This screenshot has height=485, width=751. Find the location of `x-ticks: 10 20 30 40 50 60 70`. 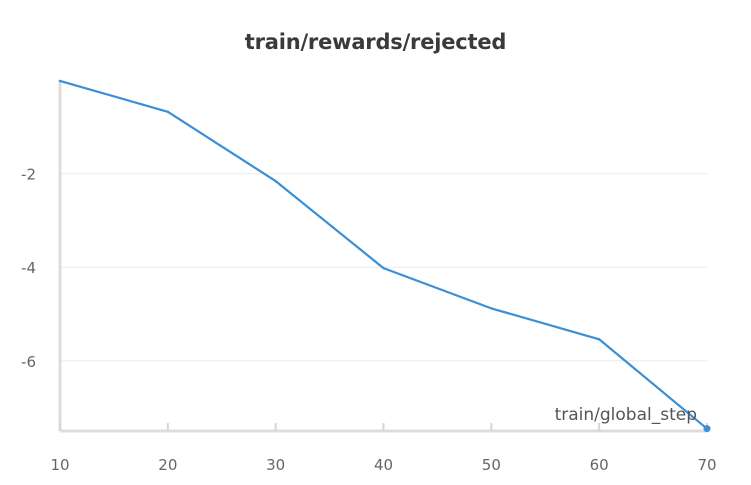

x-ticks: 10 20 30 40 50 60 70 is located at coordinates (383, 448).